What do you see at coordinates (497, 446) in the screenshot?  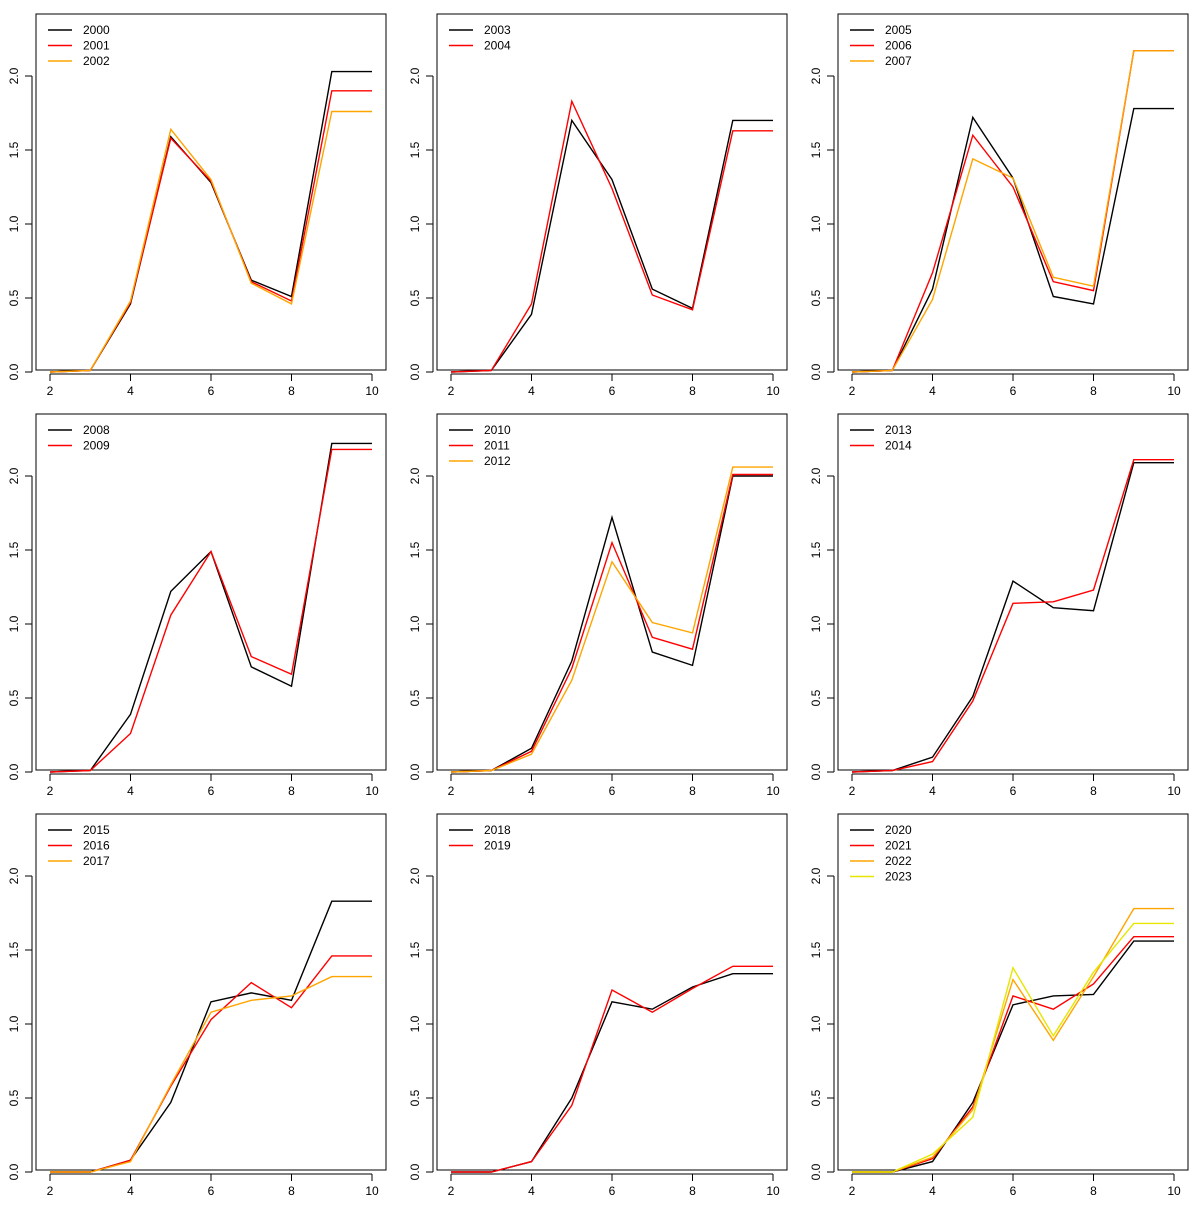 I see `legend-label: 2011` at bounding box center [497, 446].